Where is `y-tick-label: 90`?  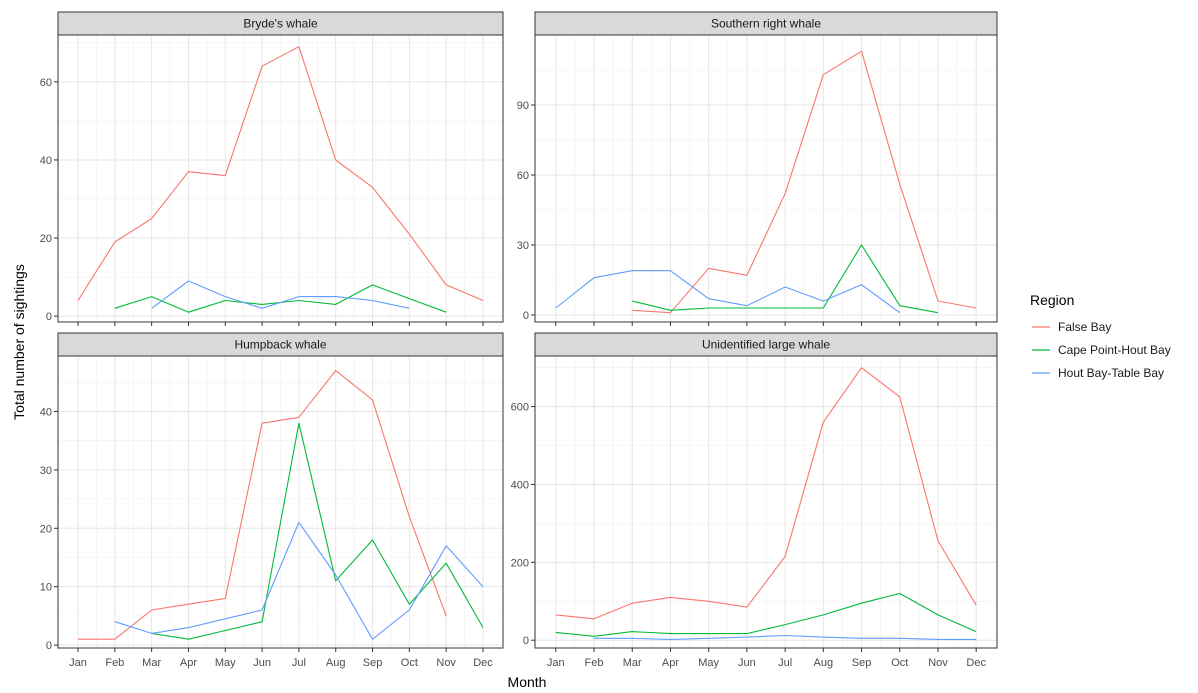
y-tick-label: 90 is located at coordinates (523, 106).